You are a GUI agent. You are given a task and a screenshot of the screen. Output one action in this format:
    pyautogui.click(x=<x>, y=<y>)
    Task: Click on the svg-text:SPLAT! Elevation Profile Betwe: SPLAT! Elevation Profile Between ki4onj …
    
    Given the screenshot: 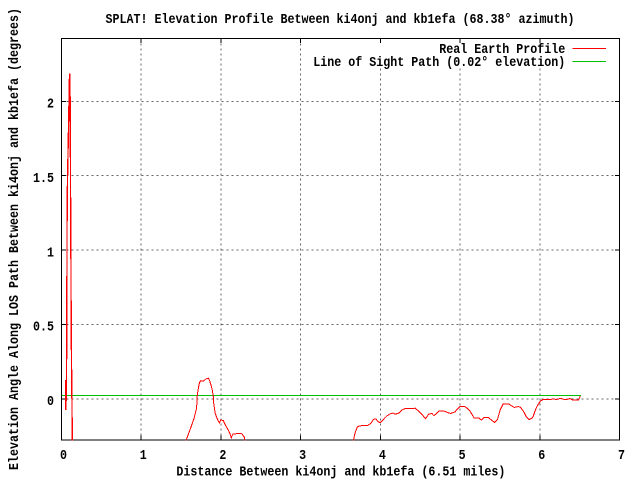 What is the action you would take?
    pyautogui.click(x=340, y=20)
    